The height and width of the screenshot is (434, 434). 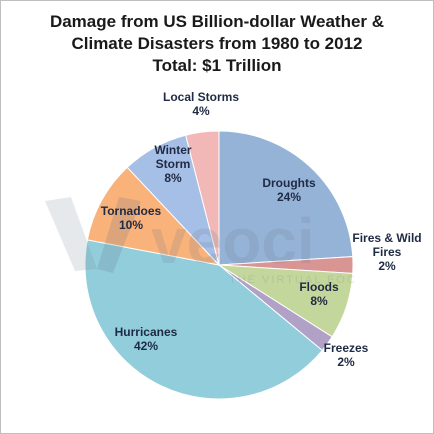 What do you see at coordinates (233, 241) in the screenshot?
I see `watermark-text: veoci` at bounding box center [233, 241].